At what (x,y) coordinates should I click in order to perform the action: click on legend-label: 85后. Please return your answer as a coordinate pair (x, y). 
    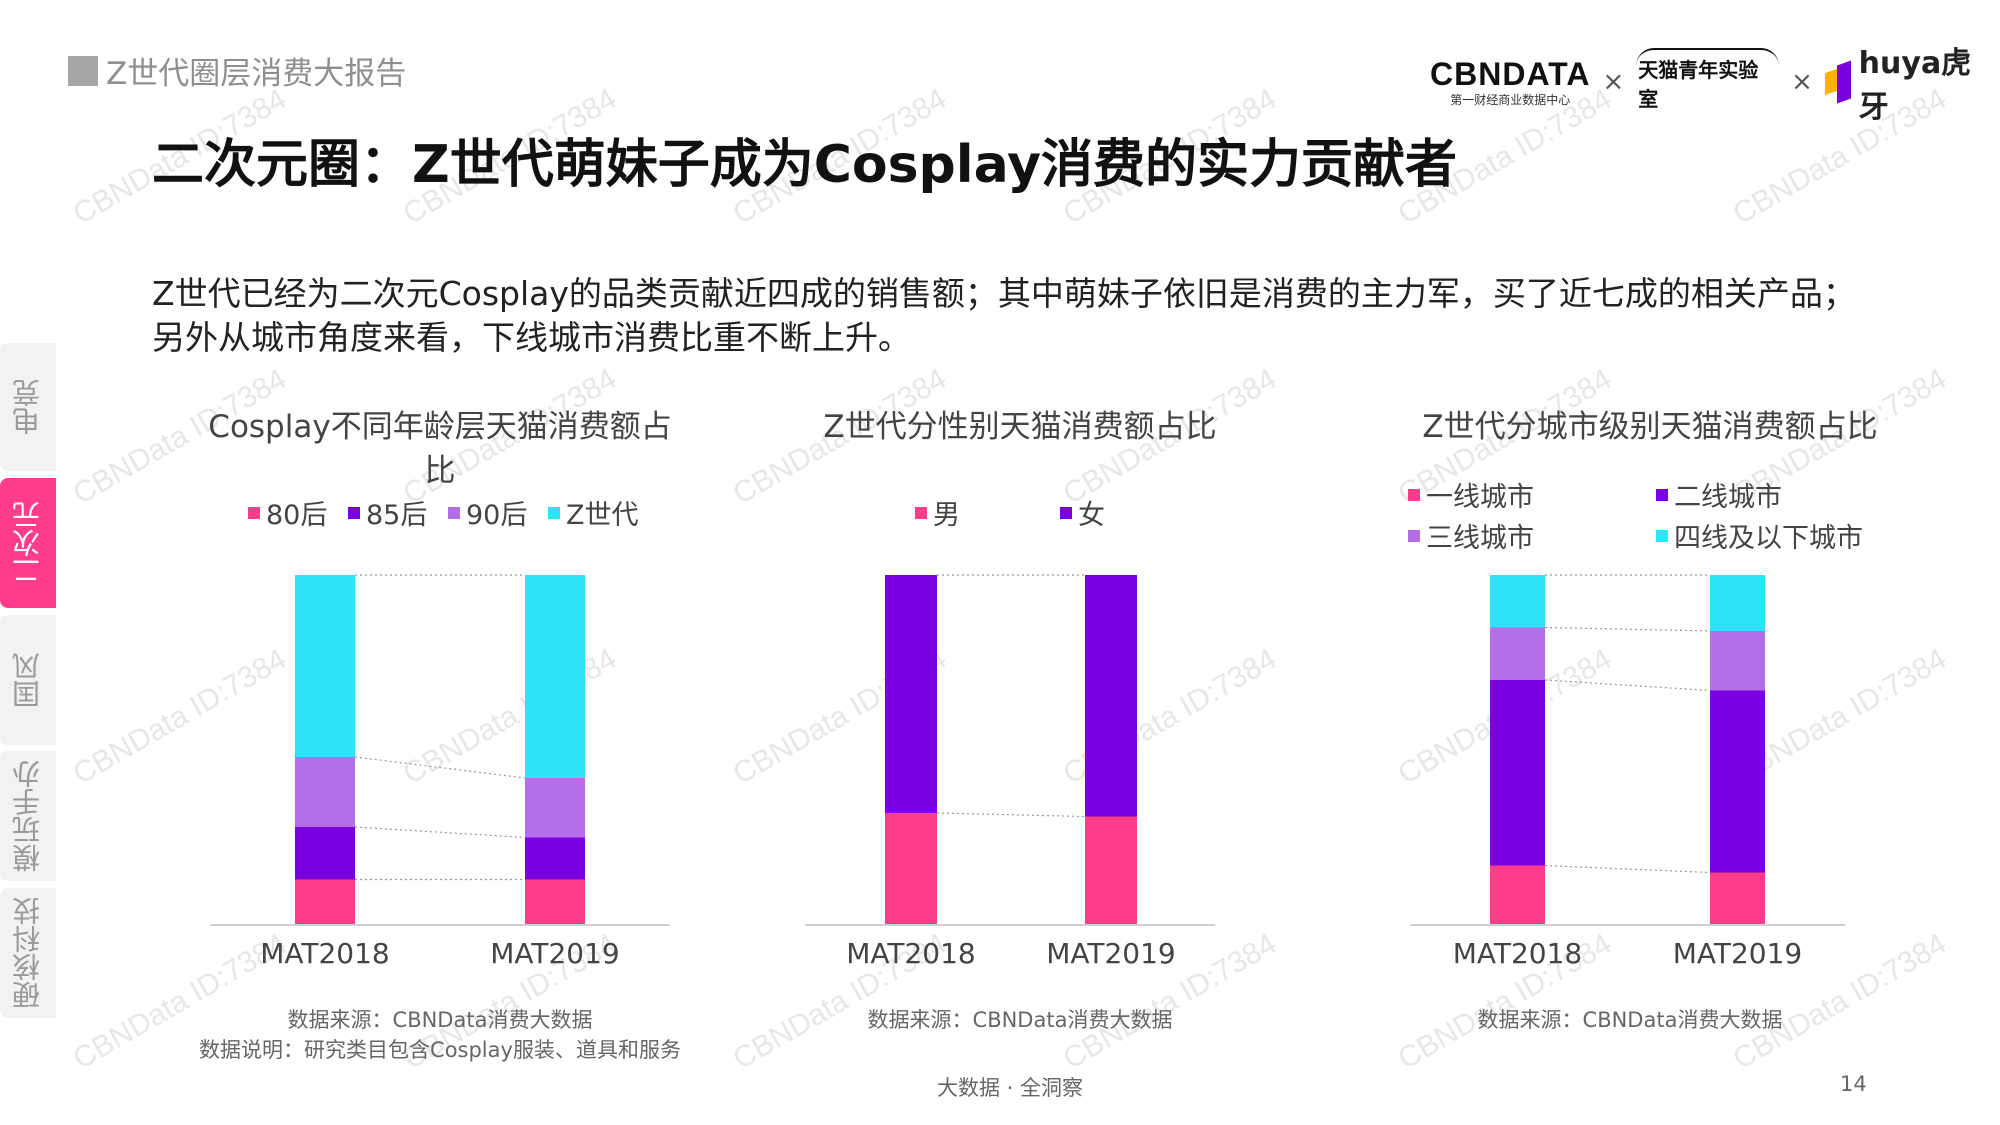
    Looking at the image, I should click on (397, 515).